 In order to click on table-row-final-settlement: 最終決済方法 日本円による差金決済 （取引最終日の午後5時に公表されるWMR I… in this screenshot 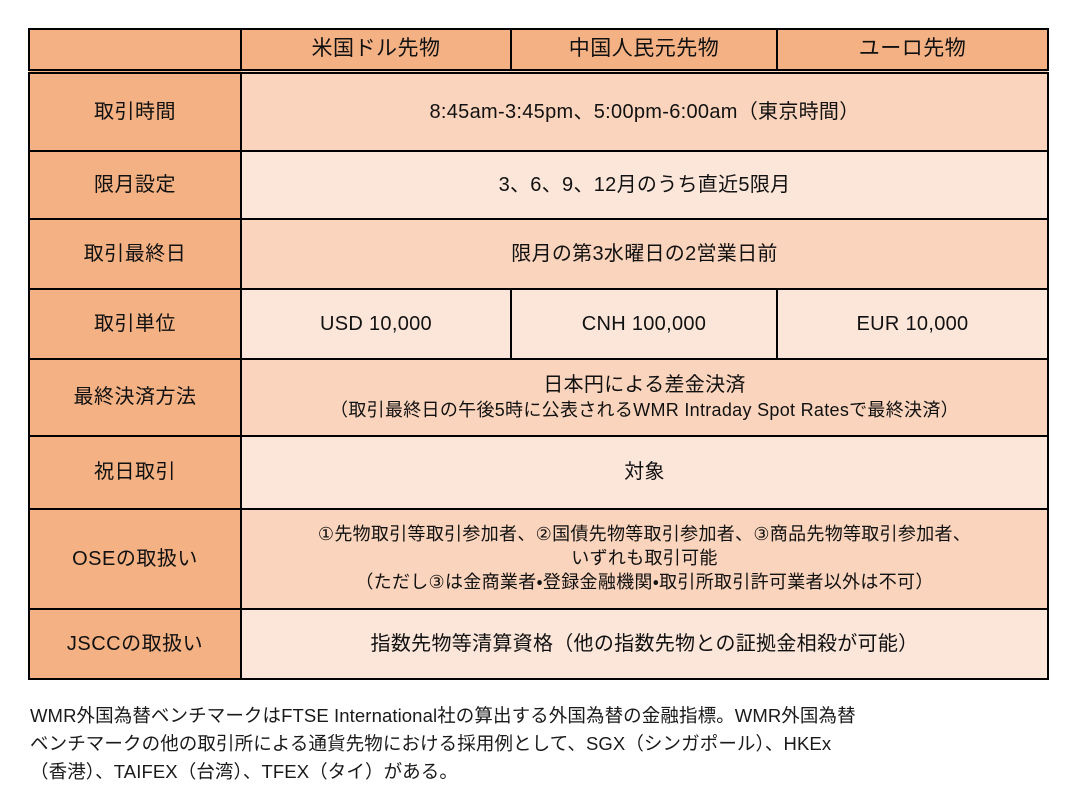, I will do `click(538, 397)`.